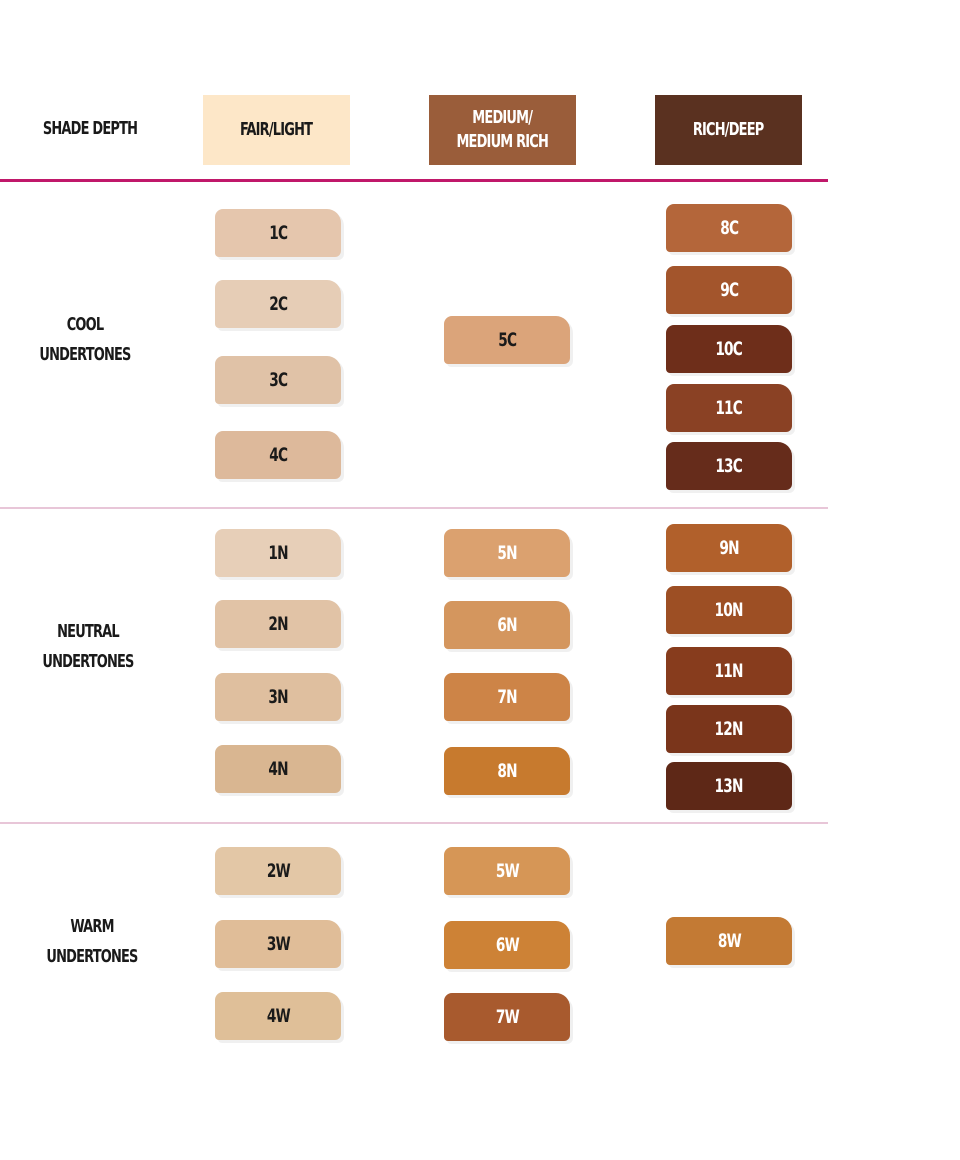  I want to click on fair-light-header: FAIR/LIGHT, so click(276, 130).